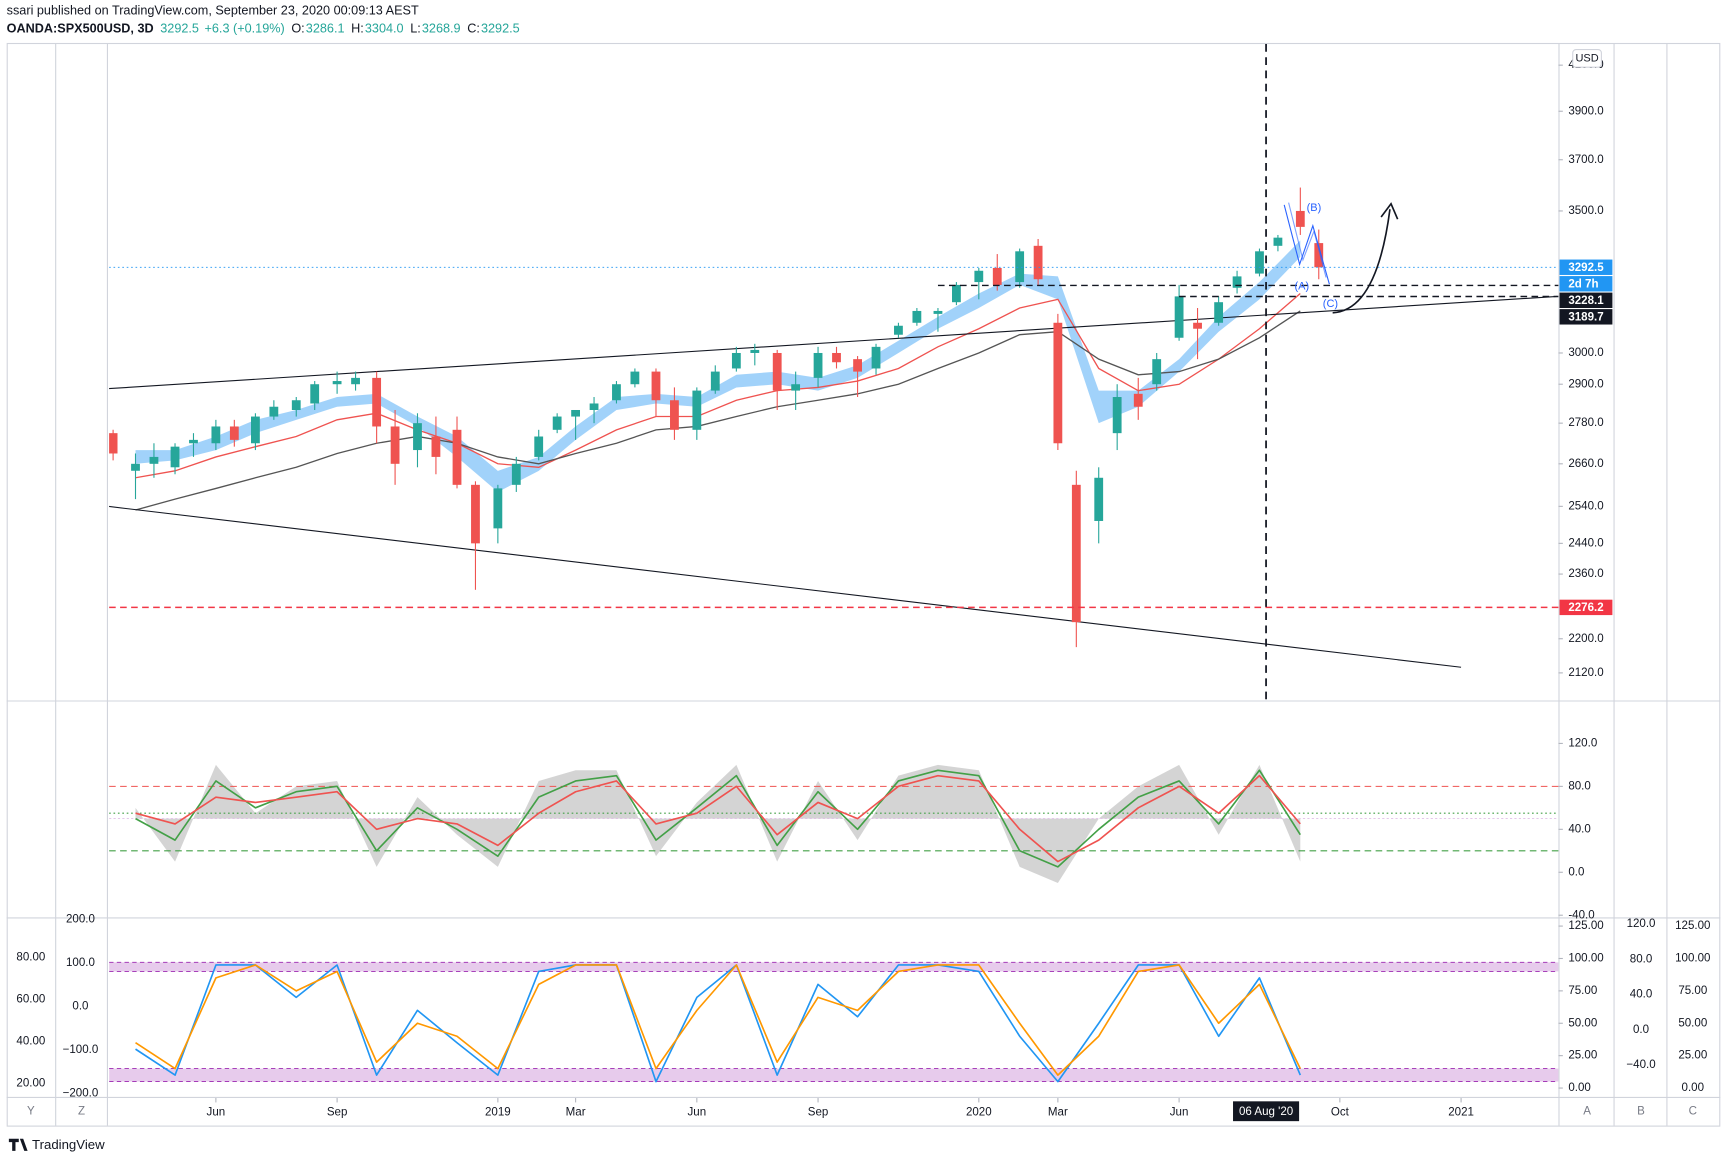  Describe the element at coordinates (80, 1007) in the screenshot. I see `y-tick-label: 0.0` at that location.